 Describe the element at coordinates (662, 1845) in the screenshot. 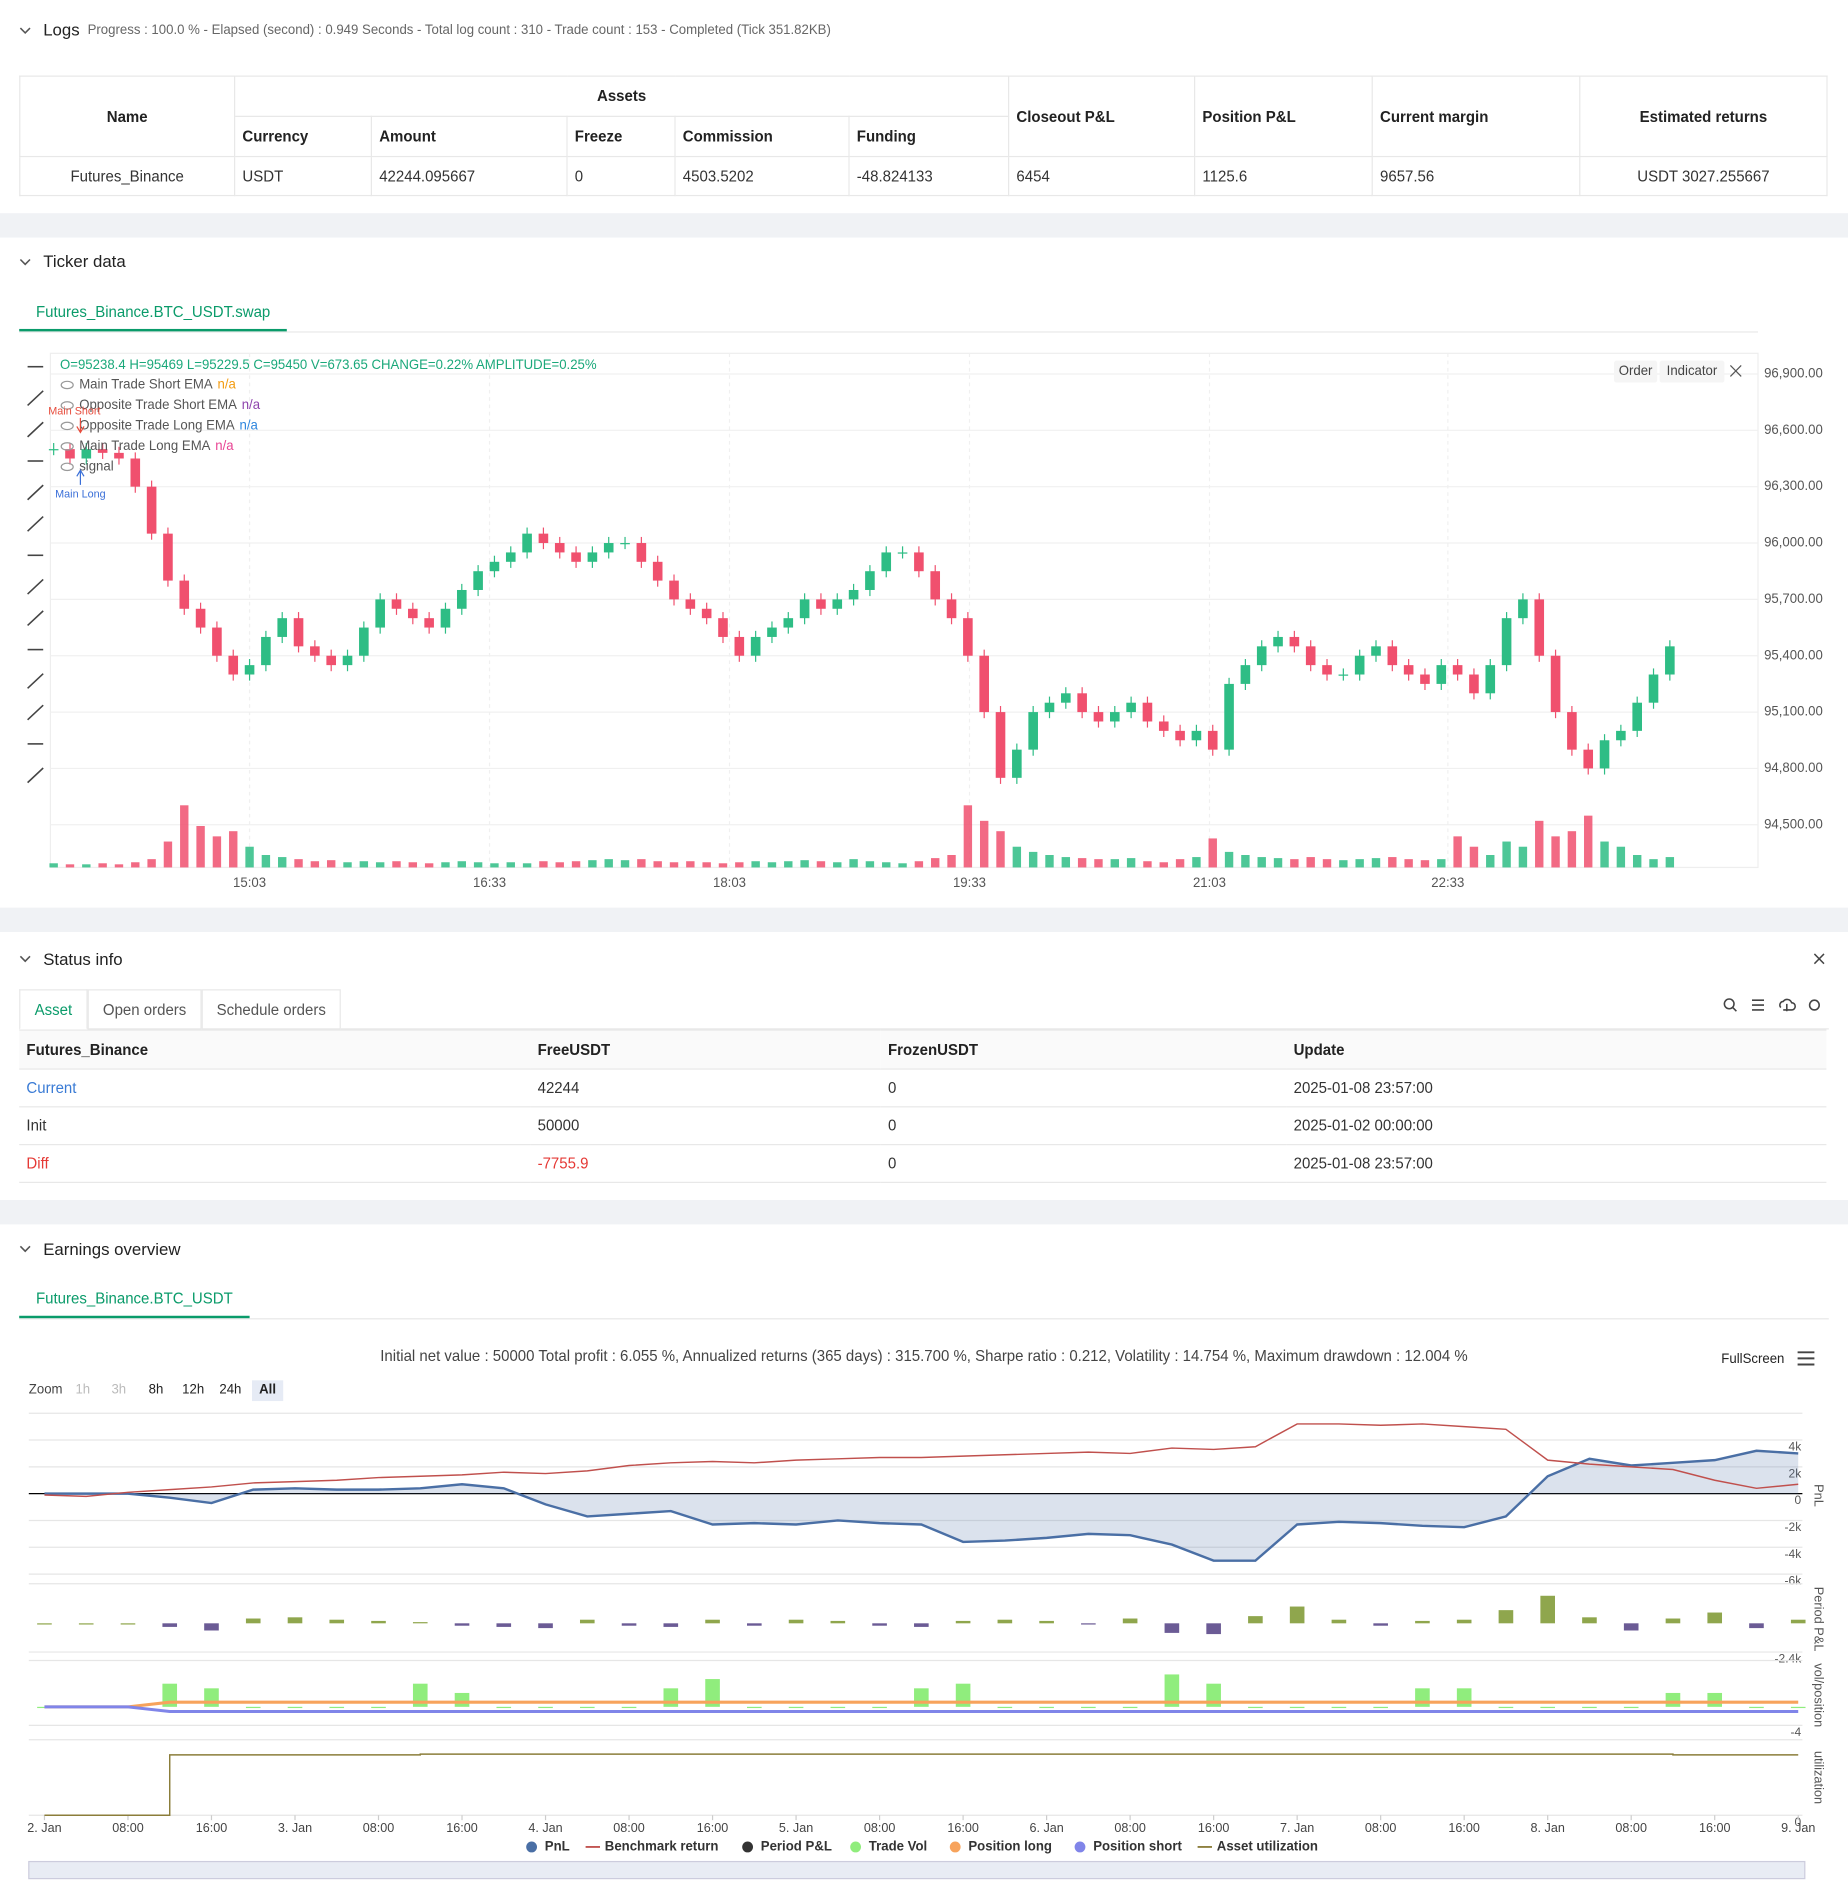

I see `legend-entry: Benchmark return` at that location.